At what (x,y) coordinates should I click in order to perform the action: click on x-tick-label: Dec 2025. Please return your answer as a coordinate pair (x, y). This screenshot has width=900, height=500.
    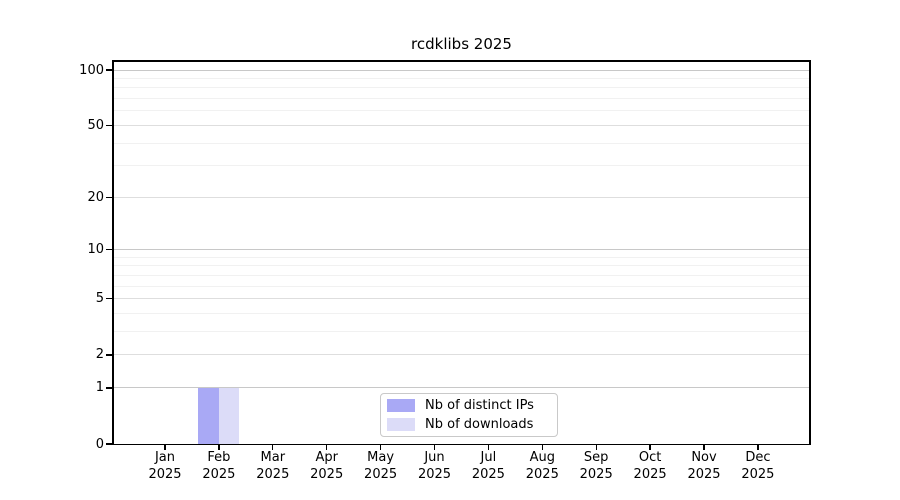
    Looking at the image, I should click on (758, 466).